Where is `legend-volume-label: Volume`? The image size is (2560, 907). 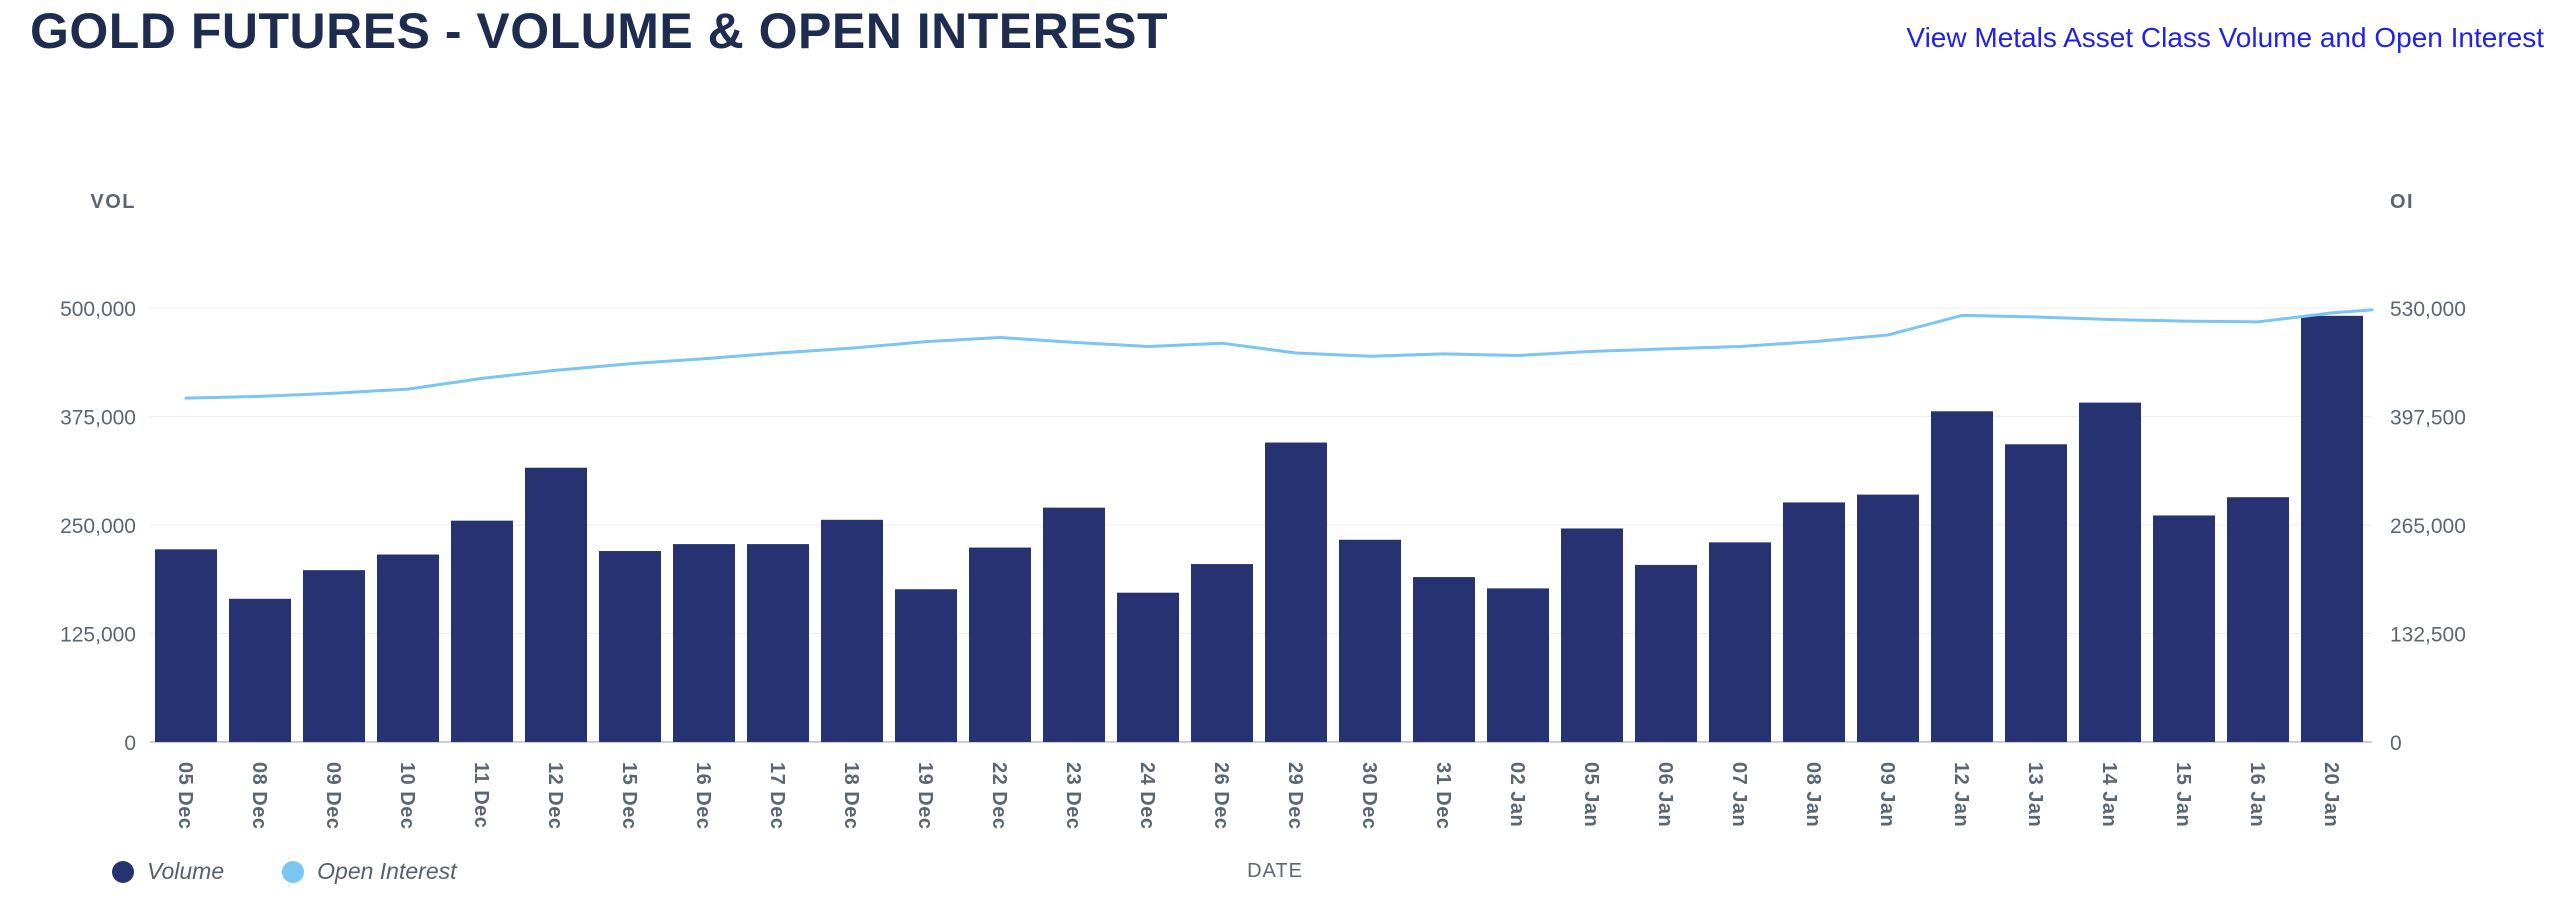
legend-volume-label: Volume is located at coordinates (186, 871).